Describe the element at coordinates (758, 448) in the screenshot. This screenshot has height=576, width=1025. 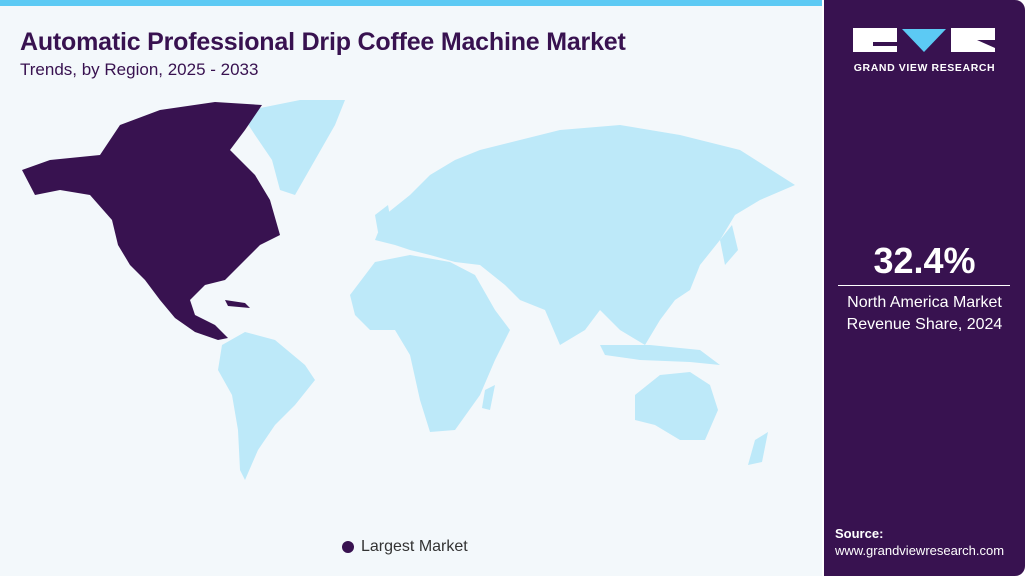
I see `region-new-zealand` at that location.